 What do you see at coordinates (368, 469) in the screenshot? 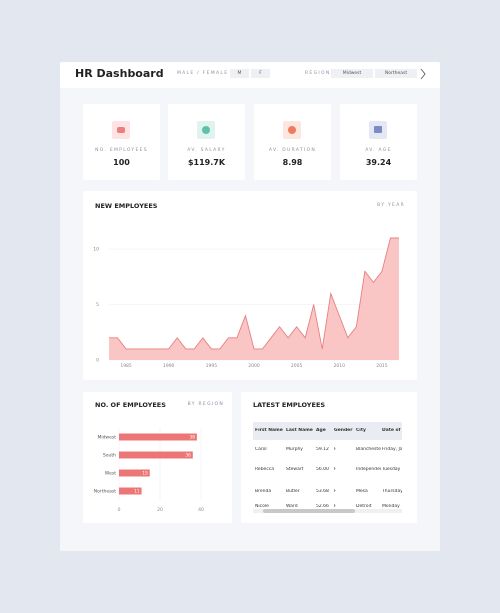
I see `table-cell: Independence` at bounding box center [368, 469].